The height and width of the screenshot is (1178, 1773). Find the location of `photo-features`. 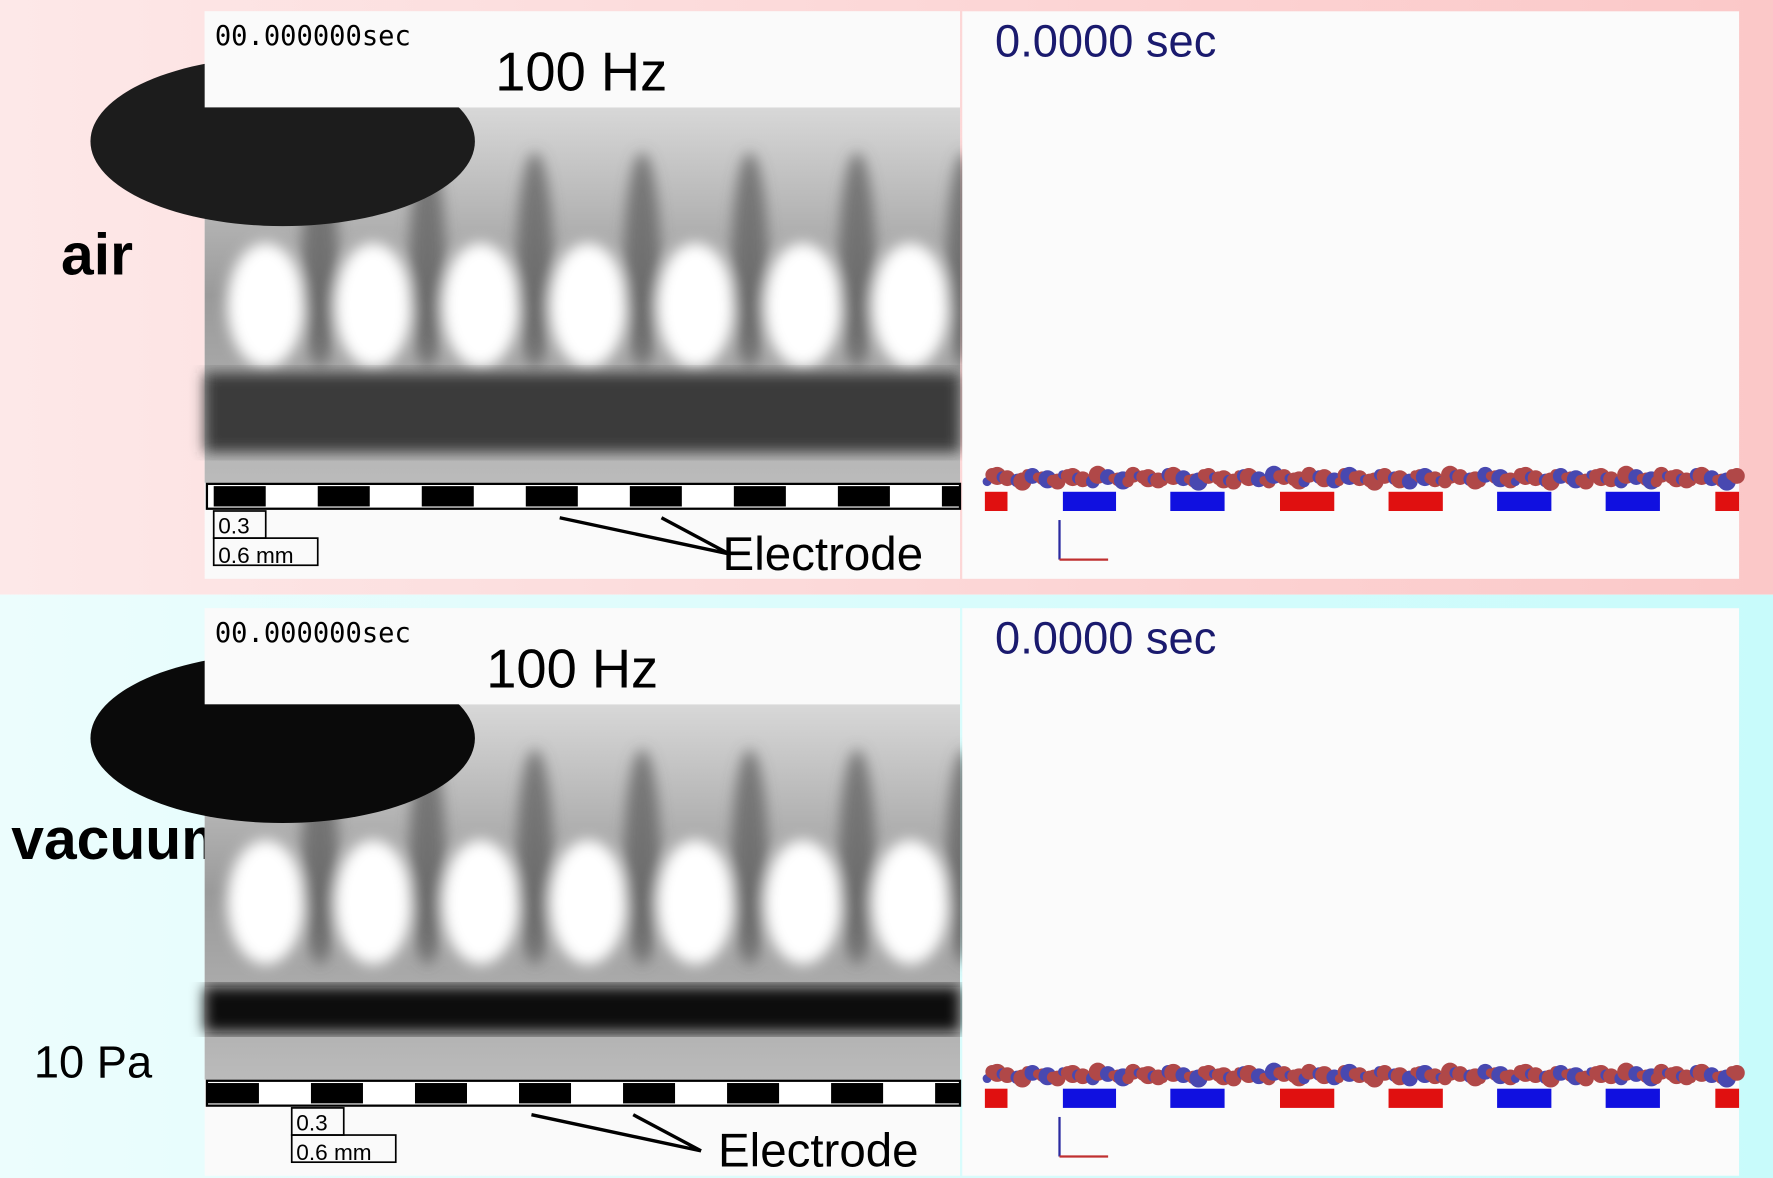

photo-features is located at coordinates (605, 260).